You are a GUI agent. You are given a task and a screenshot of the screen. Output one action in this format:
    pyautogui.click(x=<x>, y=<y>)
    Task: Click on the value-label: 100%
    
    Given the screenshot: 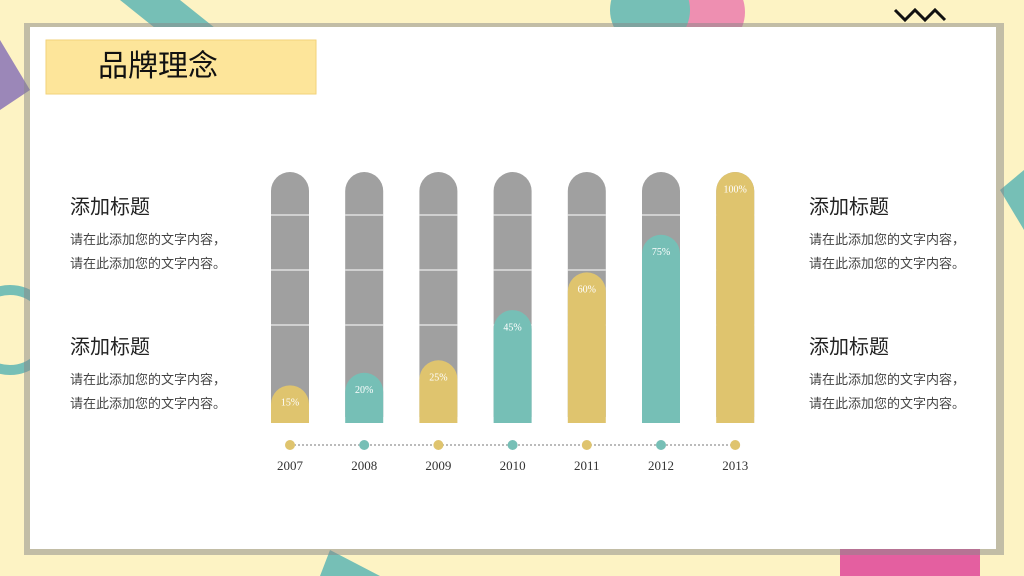 What is the action you would take?
    pyautogui.click(x=735, y=189)
    